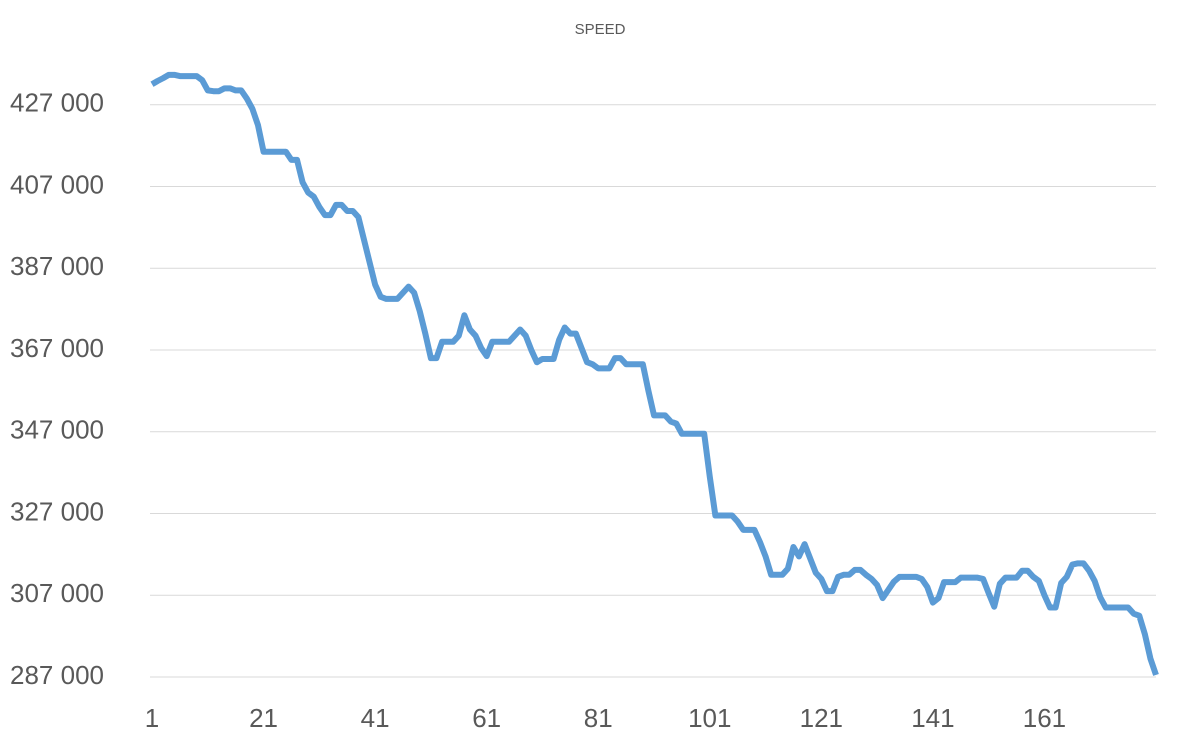  I want to click on x-tick-label: 41, so click(375, 718).